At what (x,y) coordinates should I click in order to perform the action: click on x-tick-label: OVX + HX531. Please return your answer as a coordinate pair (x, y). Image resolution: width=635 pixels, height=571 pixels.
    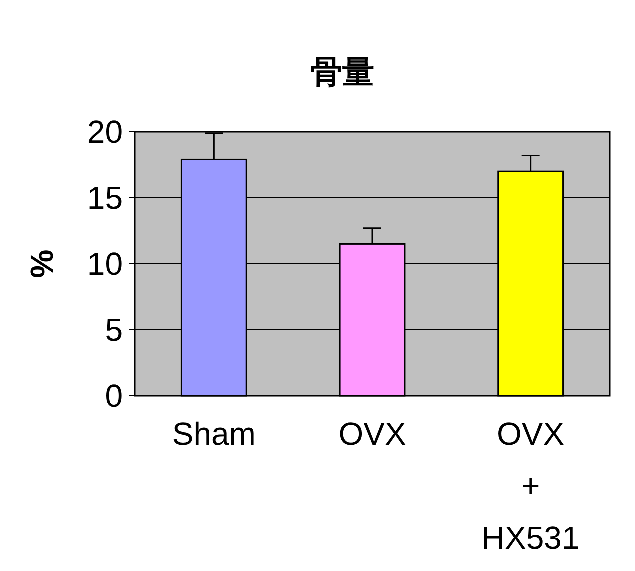
    Looking at the image, I should click on (531, 486).